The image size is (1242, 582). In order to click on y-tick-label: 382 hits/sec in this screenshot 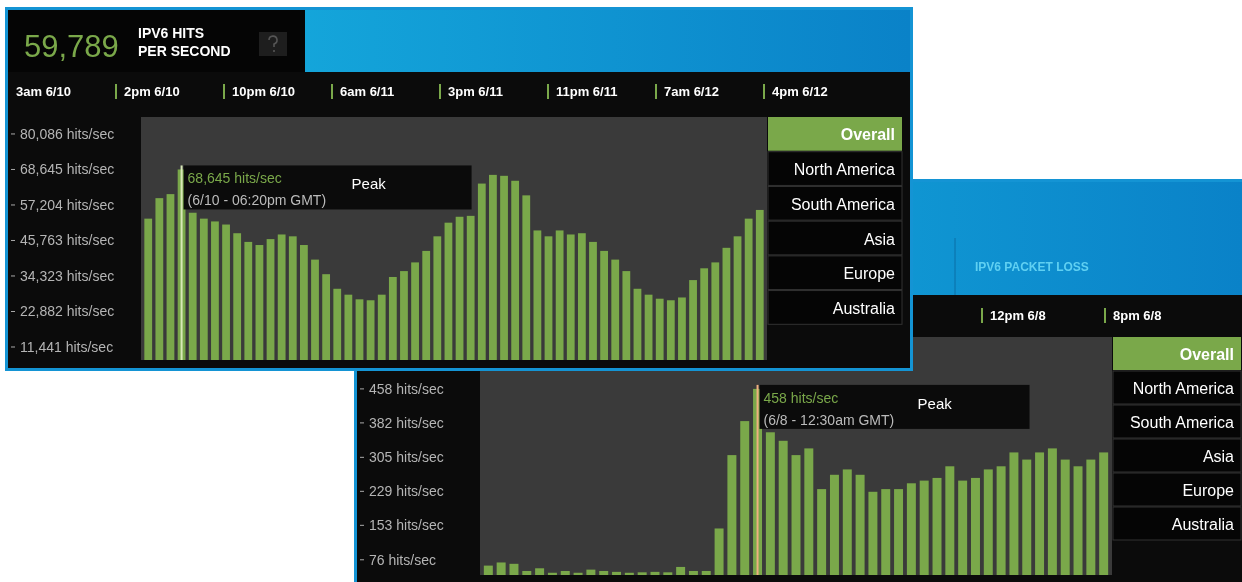, I will do `click(406, 422)`.